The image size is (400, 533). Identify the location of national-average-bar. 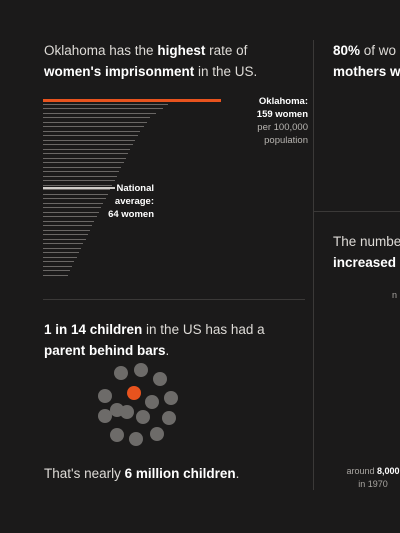
(79, 188).